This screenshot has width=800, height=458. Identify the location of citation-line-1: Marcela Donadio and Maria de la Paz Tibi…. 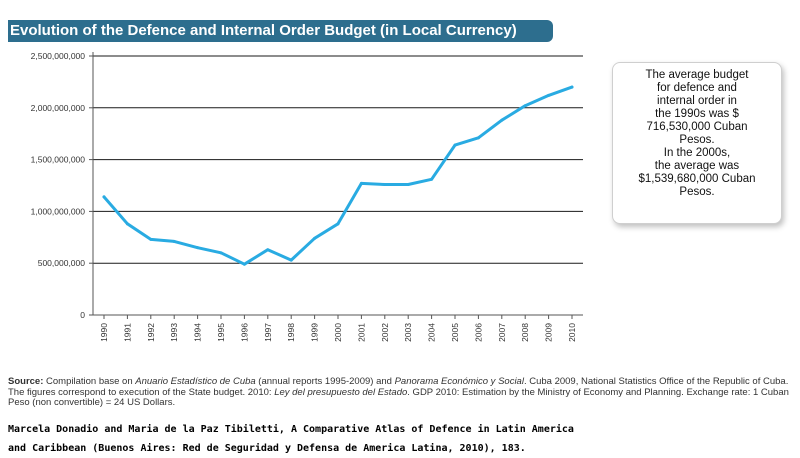
(291, 429).